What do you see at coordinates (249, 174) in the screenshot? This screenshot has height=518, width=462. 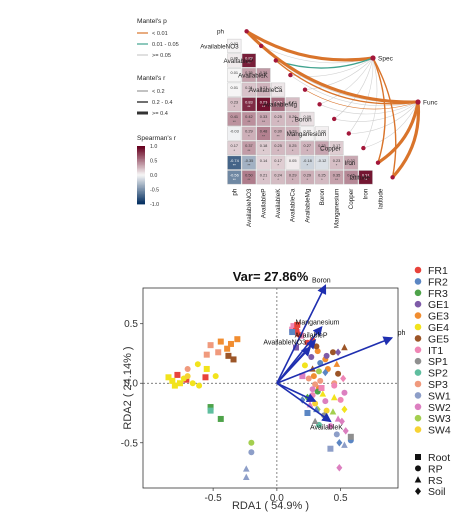 I see `heatmap-cell-value: 0.50` at bounding box center [249, 174].